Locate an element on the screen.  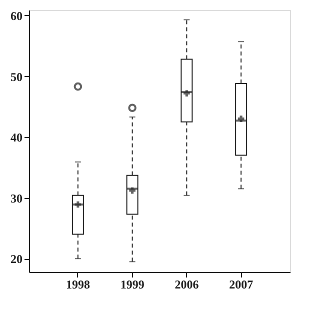
y-tick-label: 20 is located at coordinates (16, 259).